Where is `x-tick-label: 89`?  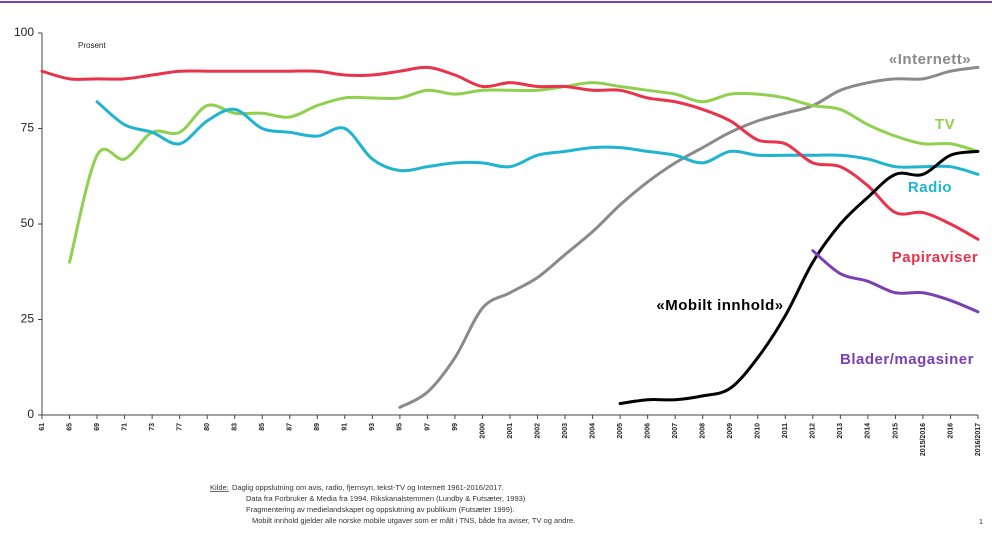 x-tick-label: 89 is located at coordinates (317, 427).